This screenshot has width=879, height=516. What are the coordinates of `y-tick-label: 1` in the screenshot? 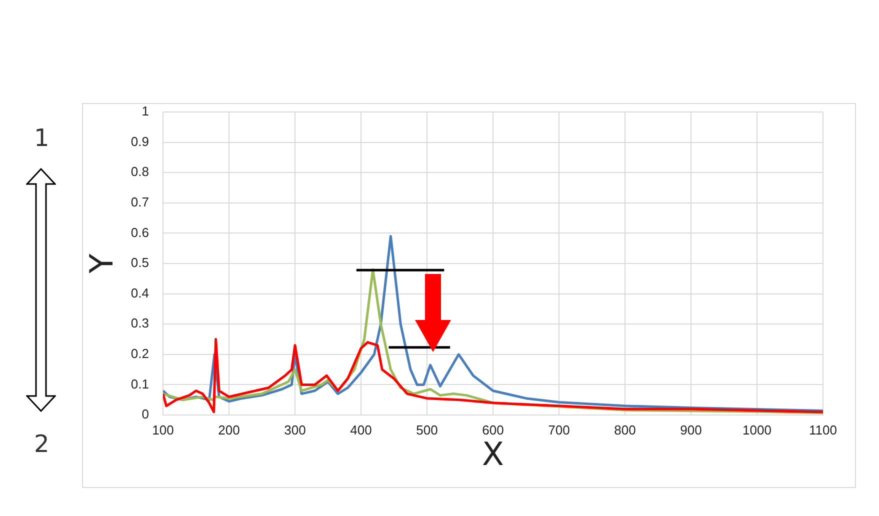 It's located at (145, 111).